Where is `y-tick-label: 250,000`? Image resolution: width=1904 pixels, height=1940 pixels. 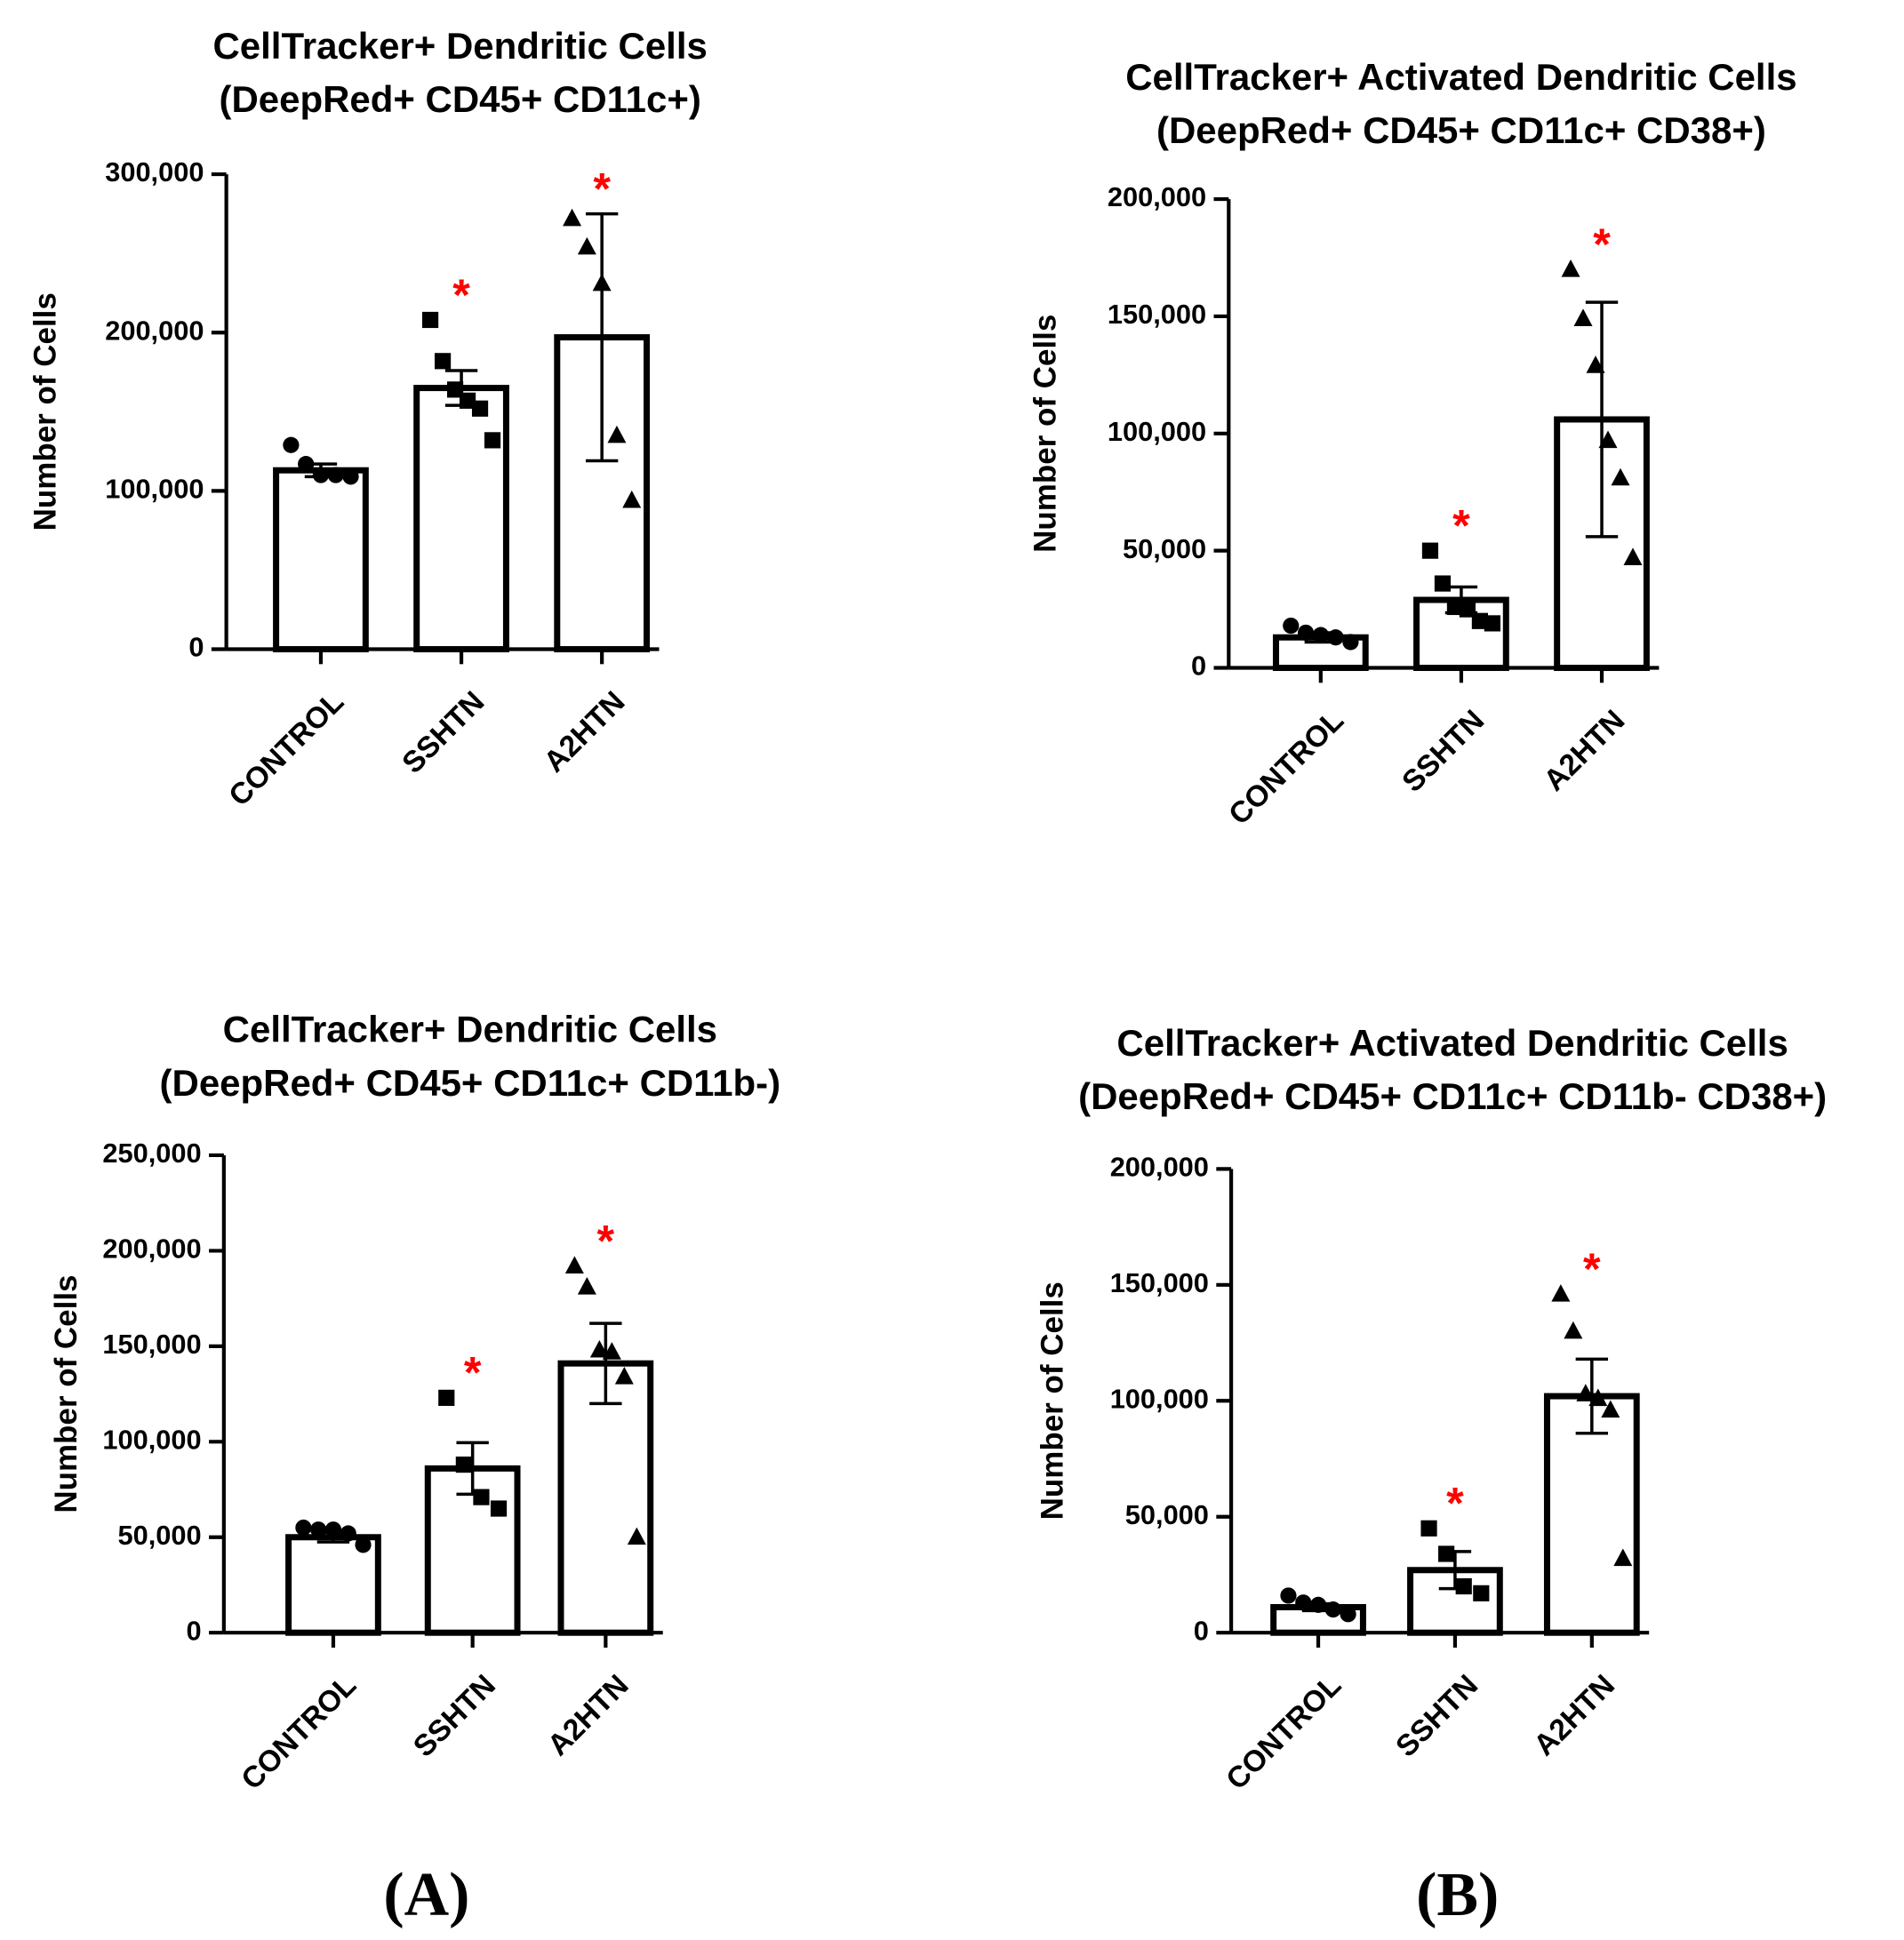
y-tick-label: 250,000 is located at coordinates (151, 1153).